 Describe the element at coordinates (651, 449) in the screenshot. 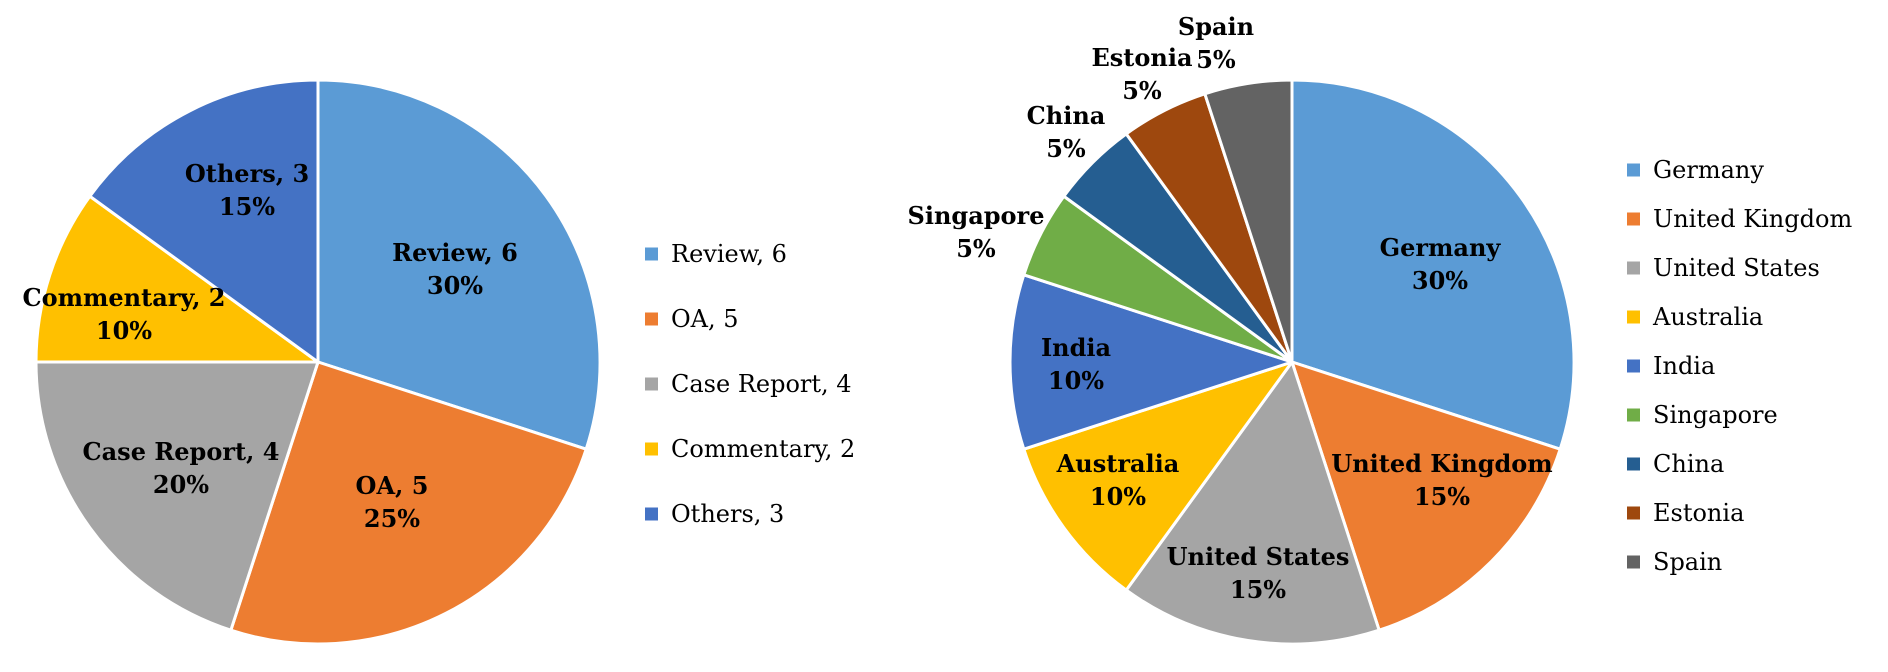

I see `legend-swatch-commentary` at that location.